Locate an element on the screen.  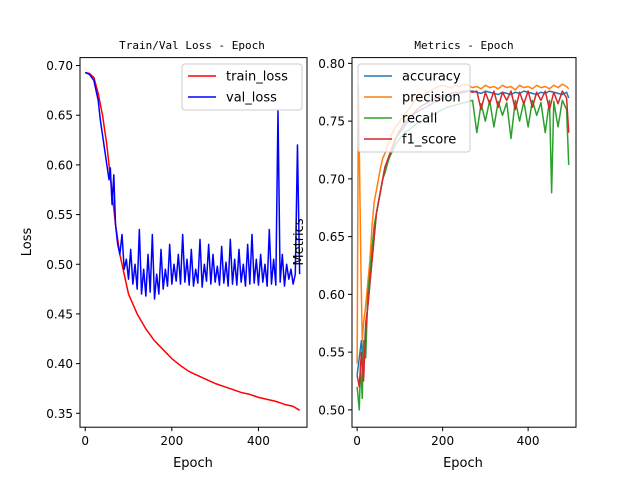
y-tick-label: 0.45 is located at coordinates (59, 314).